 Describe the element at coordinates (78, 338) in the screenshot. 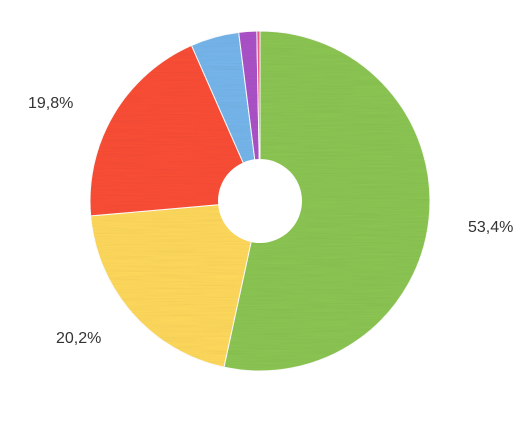

I see `slice-label-2: 20,2%` at that location.